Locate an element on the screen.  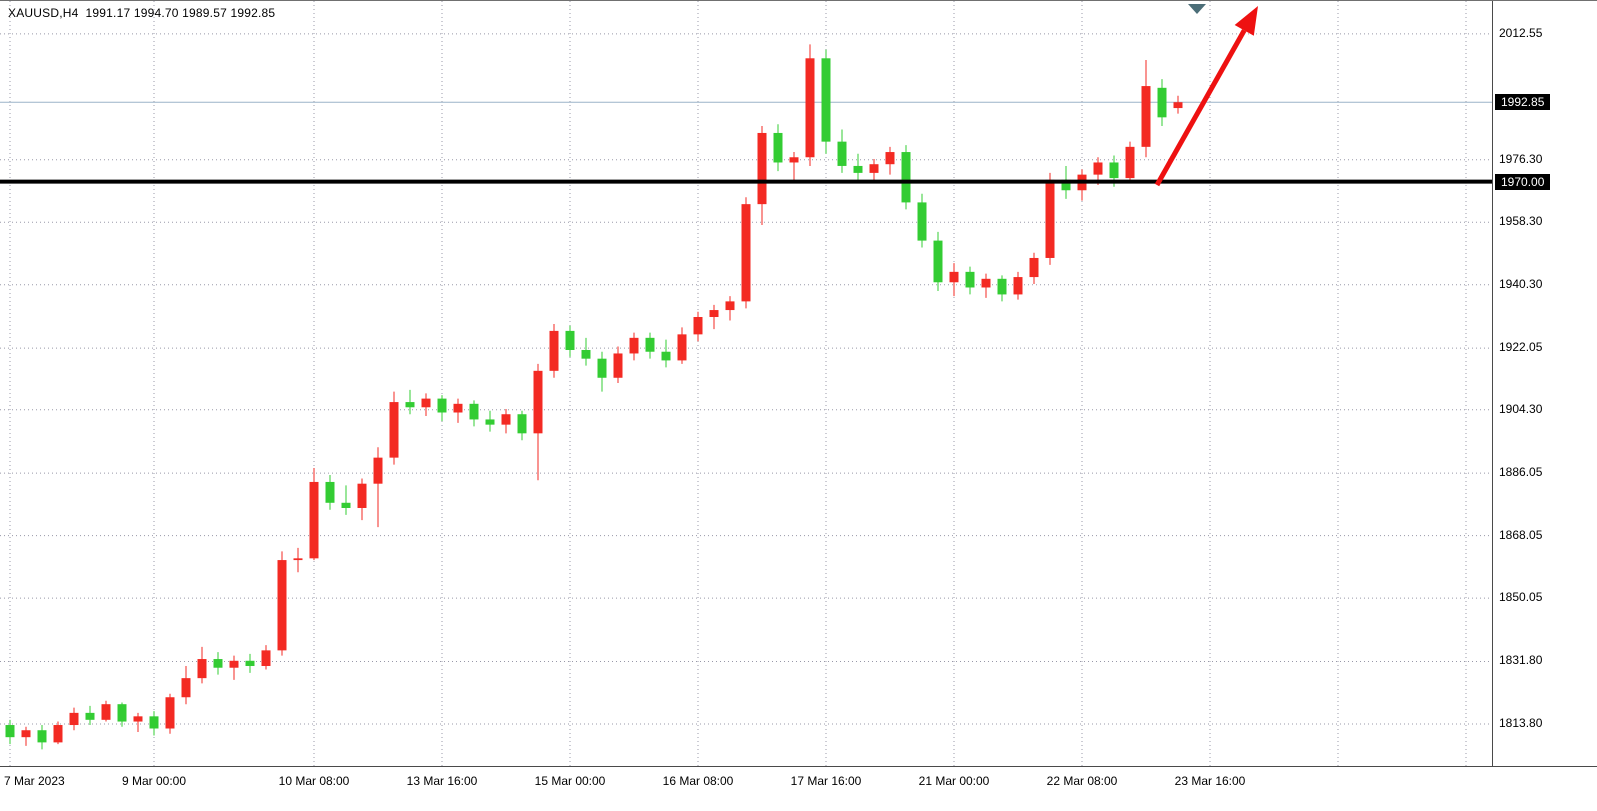
time-axis-label: 10 Mar 08:00 is located at coordinates (314, 781).